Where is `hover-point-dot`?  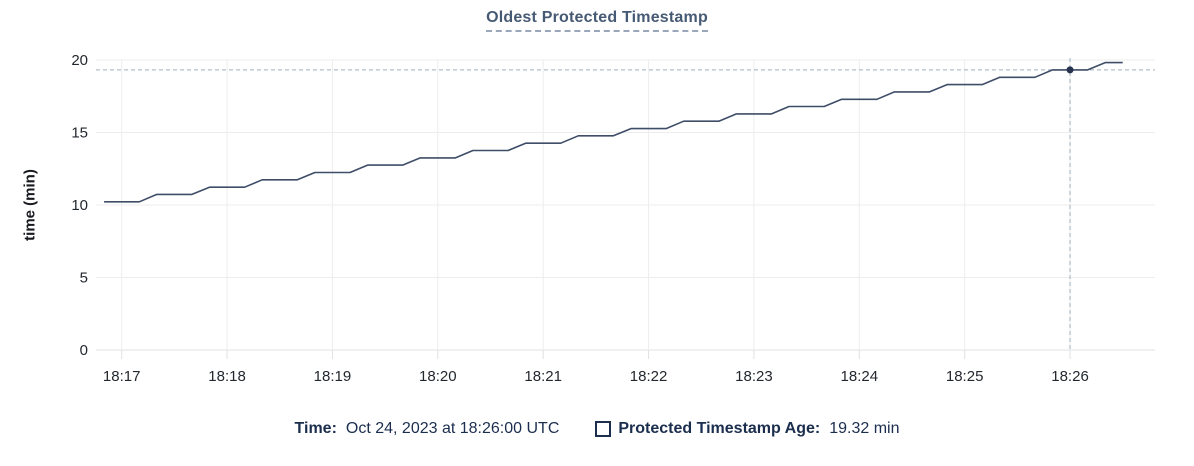
hover-point-dot is located at coordinates (1070, 70).